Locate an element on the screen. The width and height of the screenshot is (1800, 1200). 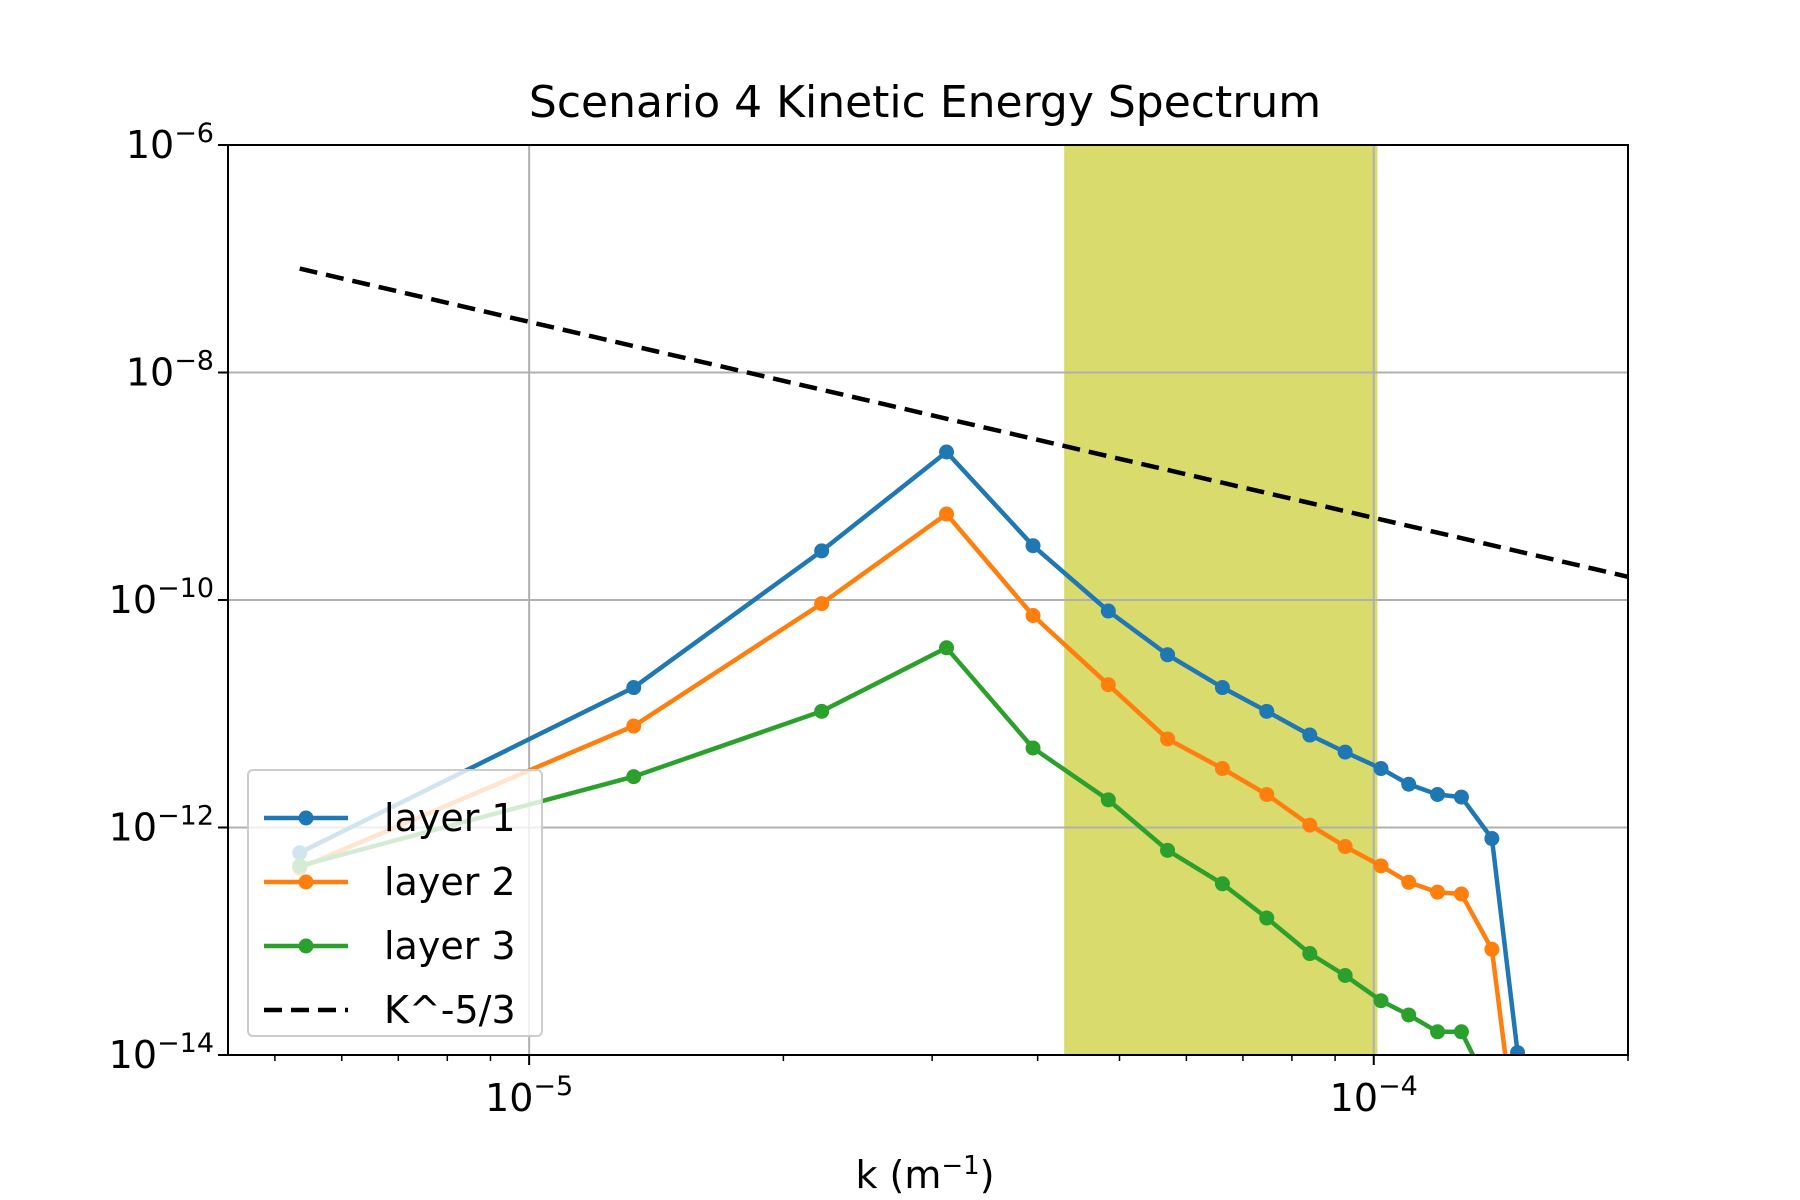
chart-title: Scenario 4 Kinetic Energy Spectrum is located at coordinates (925, 102).